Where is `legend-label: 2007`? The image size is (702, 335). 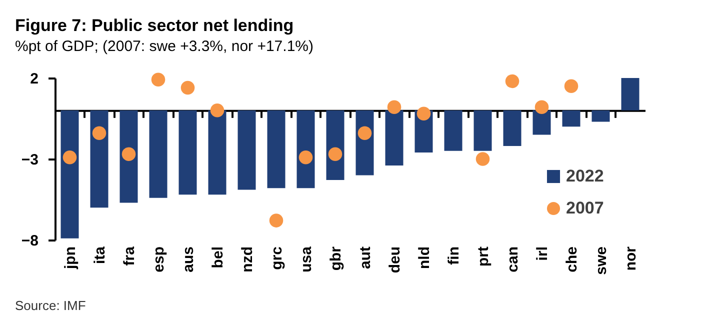 legend-label: 2007 is located at coordinates (585, 208).